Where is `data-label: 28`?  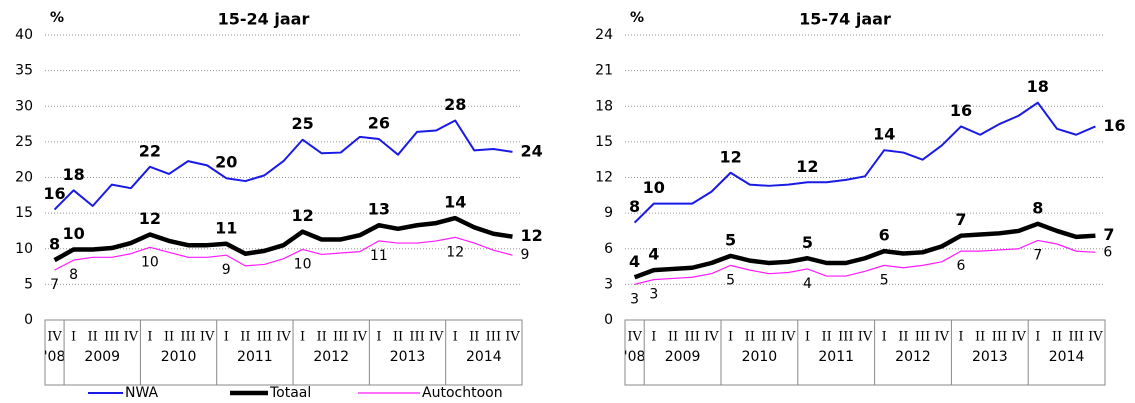
data-label: 28 is located at coordinates (455, 104).